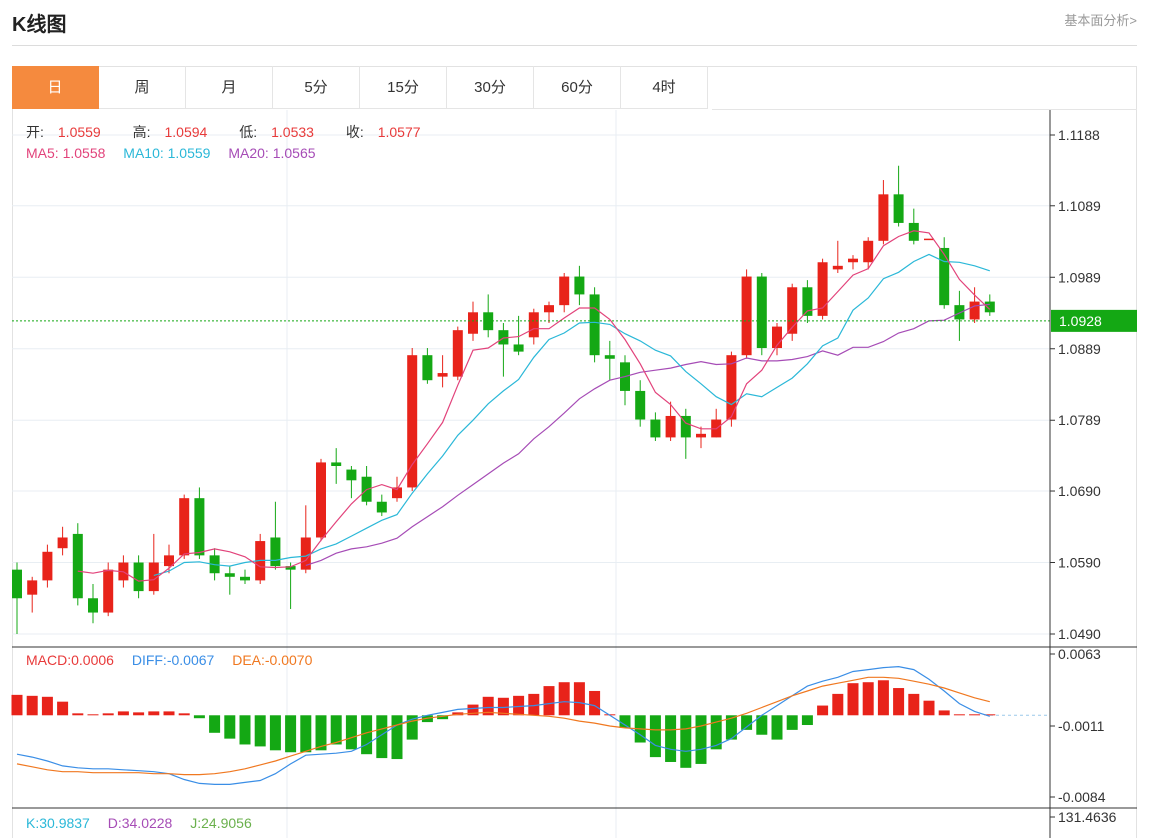 The image size is (1151, 838). Describe the element at coordinates (186, 132) in the screenshot. I see `high-value: 1.0594` at that location.